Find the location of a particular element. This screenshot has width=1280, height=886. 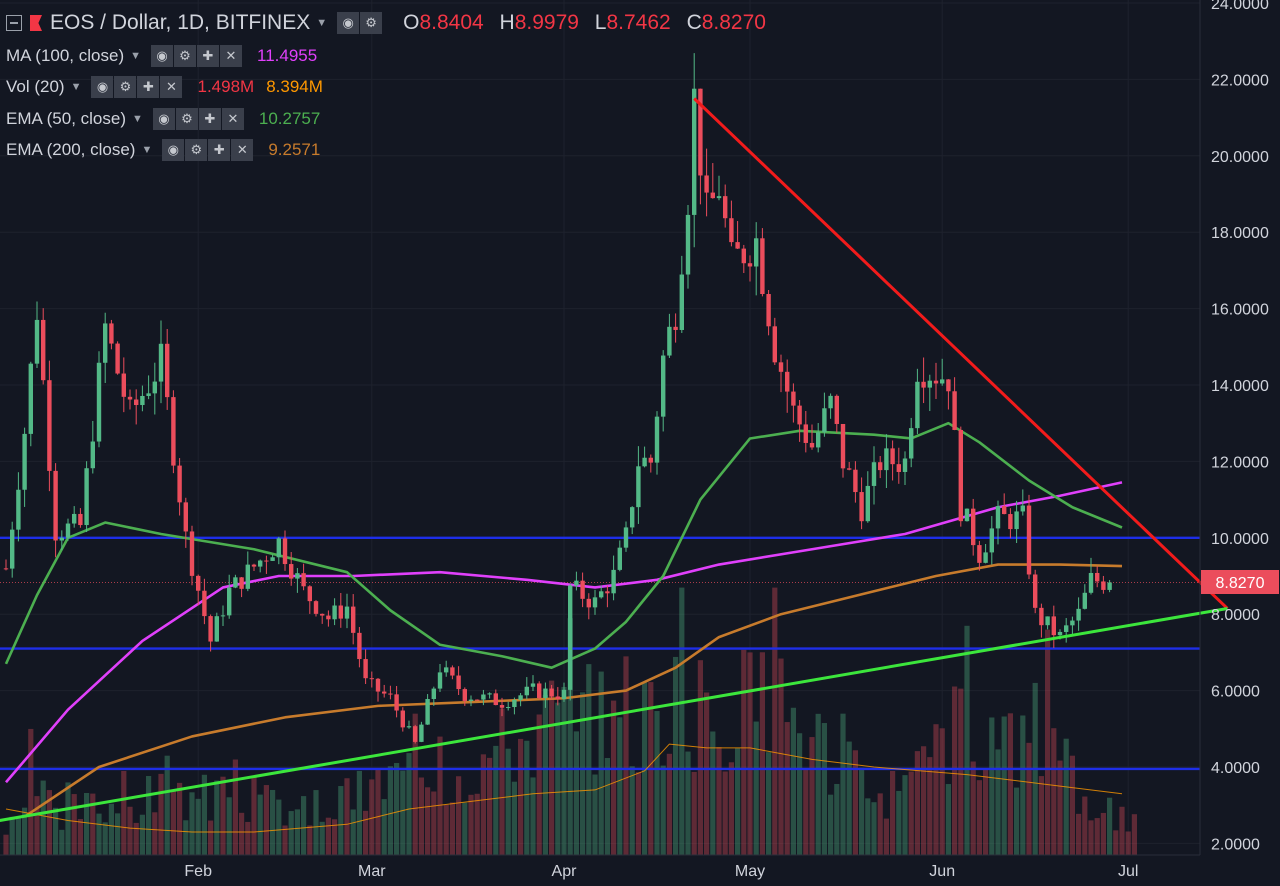

time-axis: Feb Mar Apr May Jun Jul is located at coordinates (661, 871).